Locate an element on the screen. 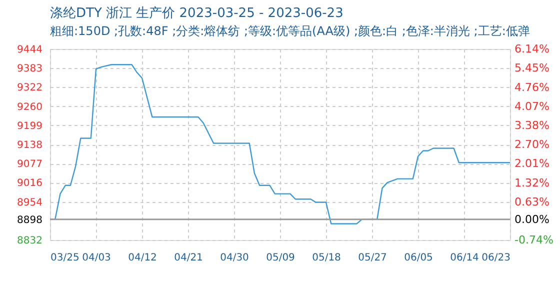  y-tick-label: 9199 is located at coordinates (29, 126).